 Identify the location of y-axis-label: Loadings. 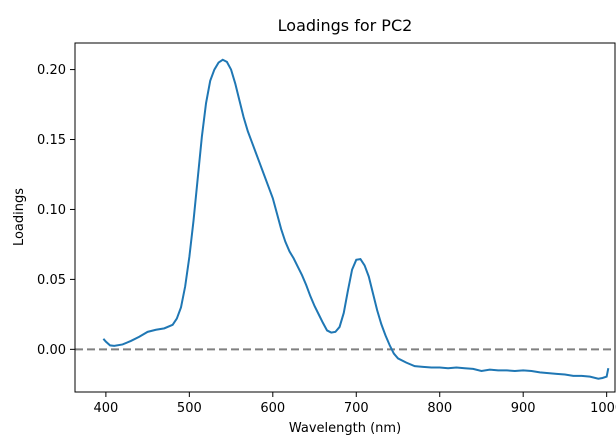
(19, 217).